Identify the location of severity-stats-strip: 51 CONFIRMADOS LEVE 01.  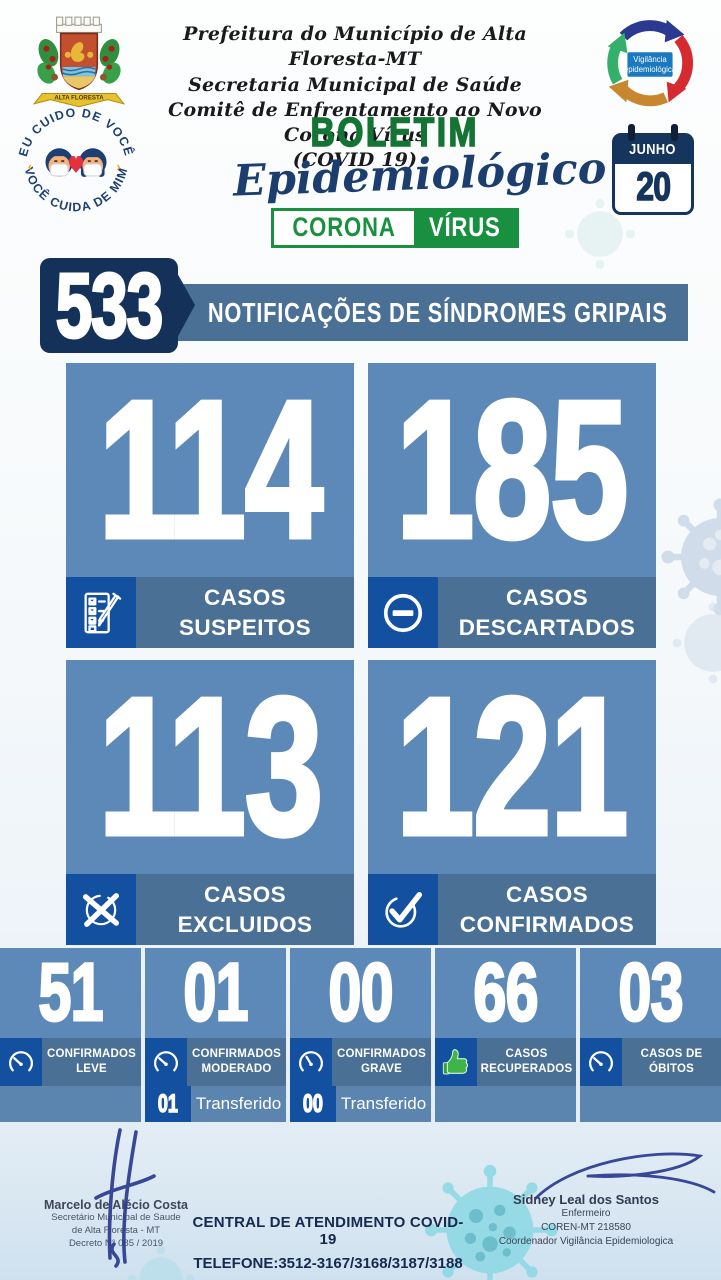
(360, 1035).